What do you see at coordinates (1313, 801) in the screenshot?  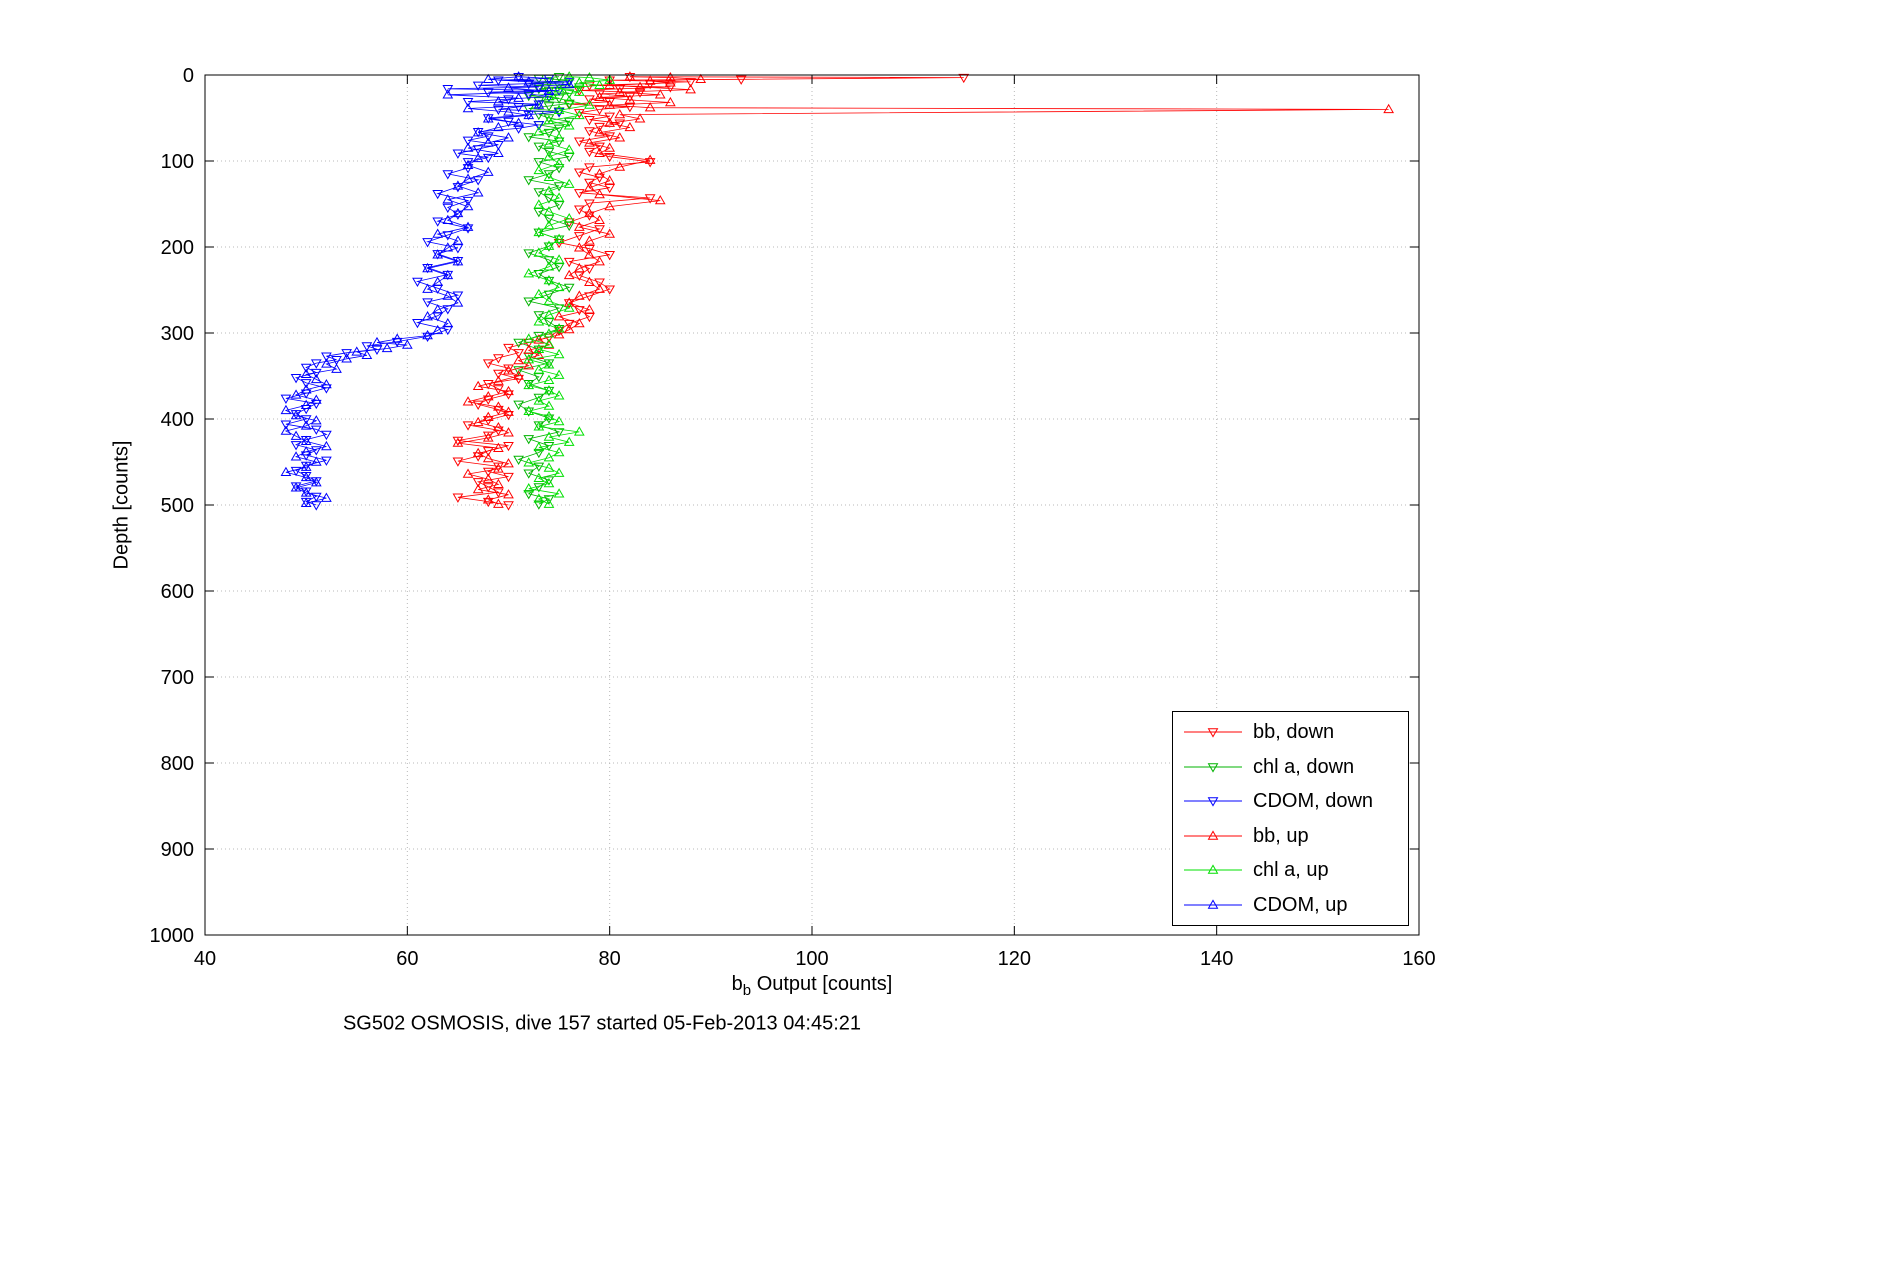 I see `legend-label: CDOM, down` at bounding box center [1313, 801].